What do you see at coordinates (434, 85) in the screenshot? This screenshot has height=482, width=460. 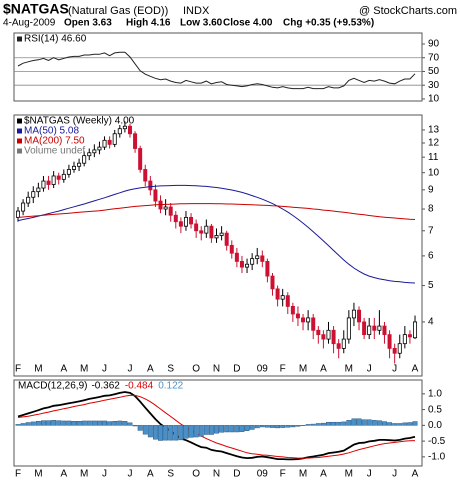 I see `y-tick-label: 30` at bounding box center [434, 85].